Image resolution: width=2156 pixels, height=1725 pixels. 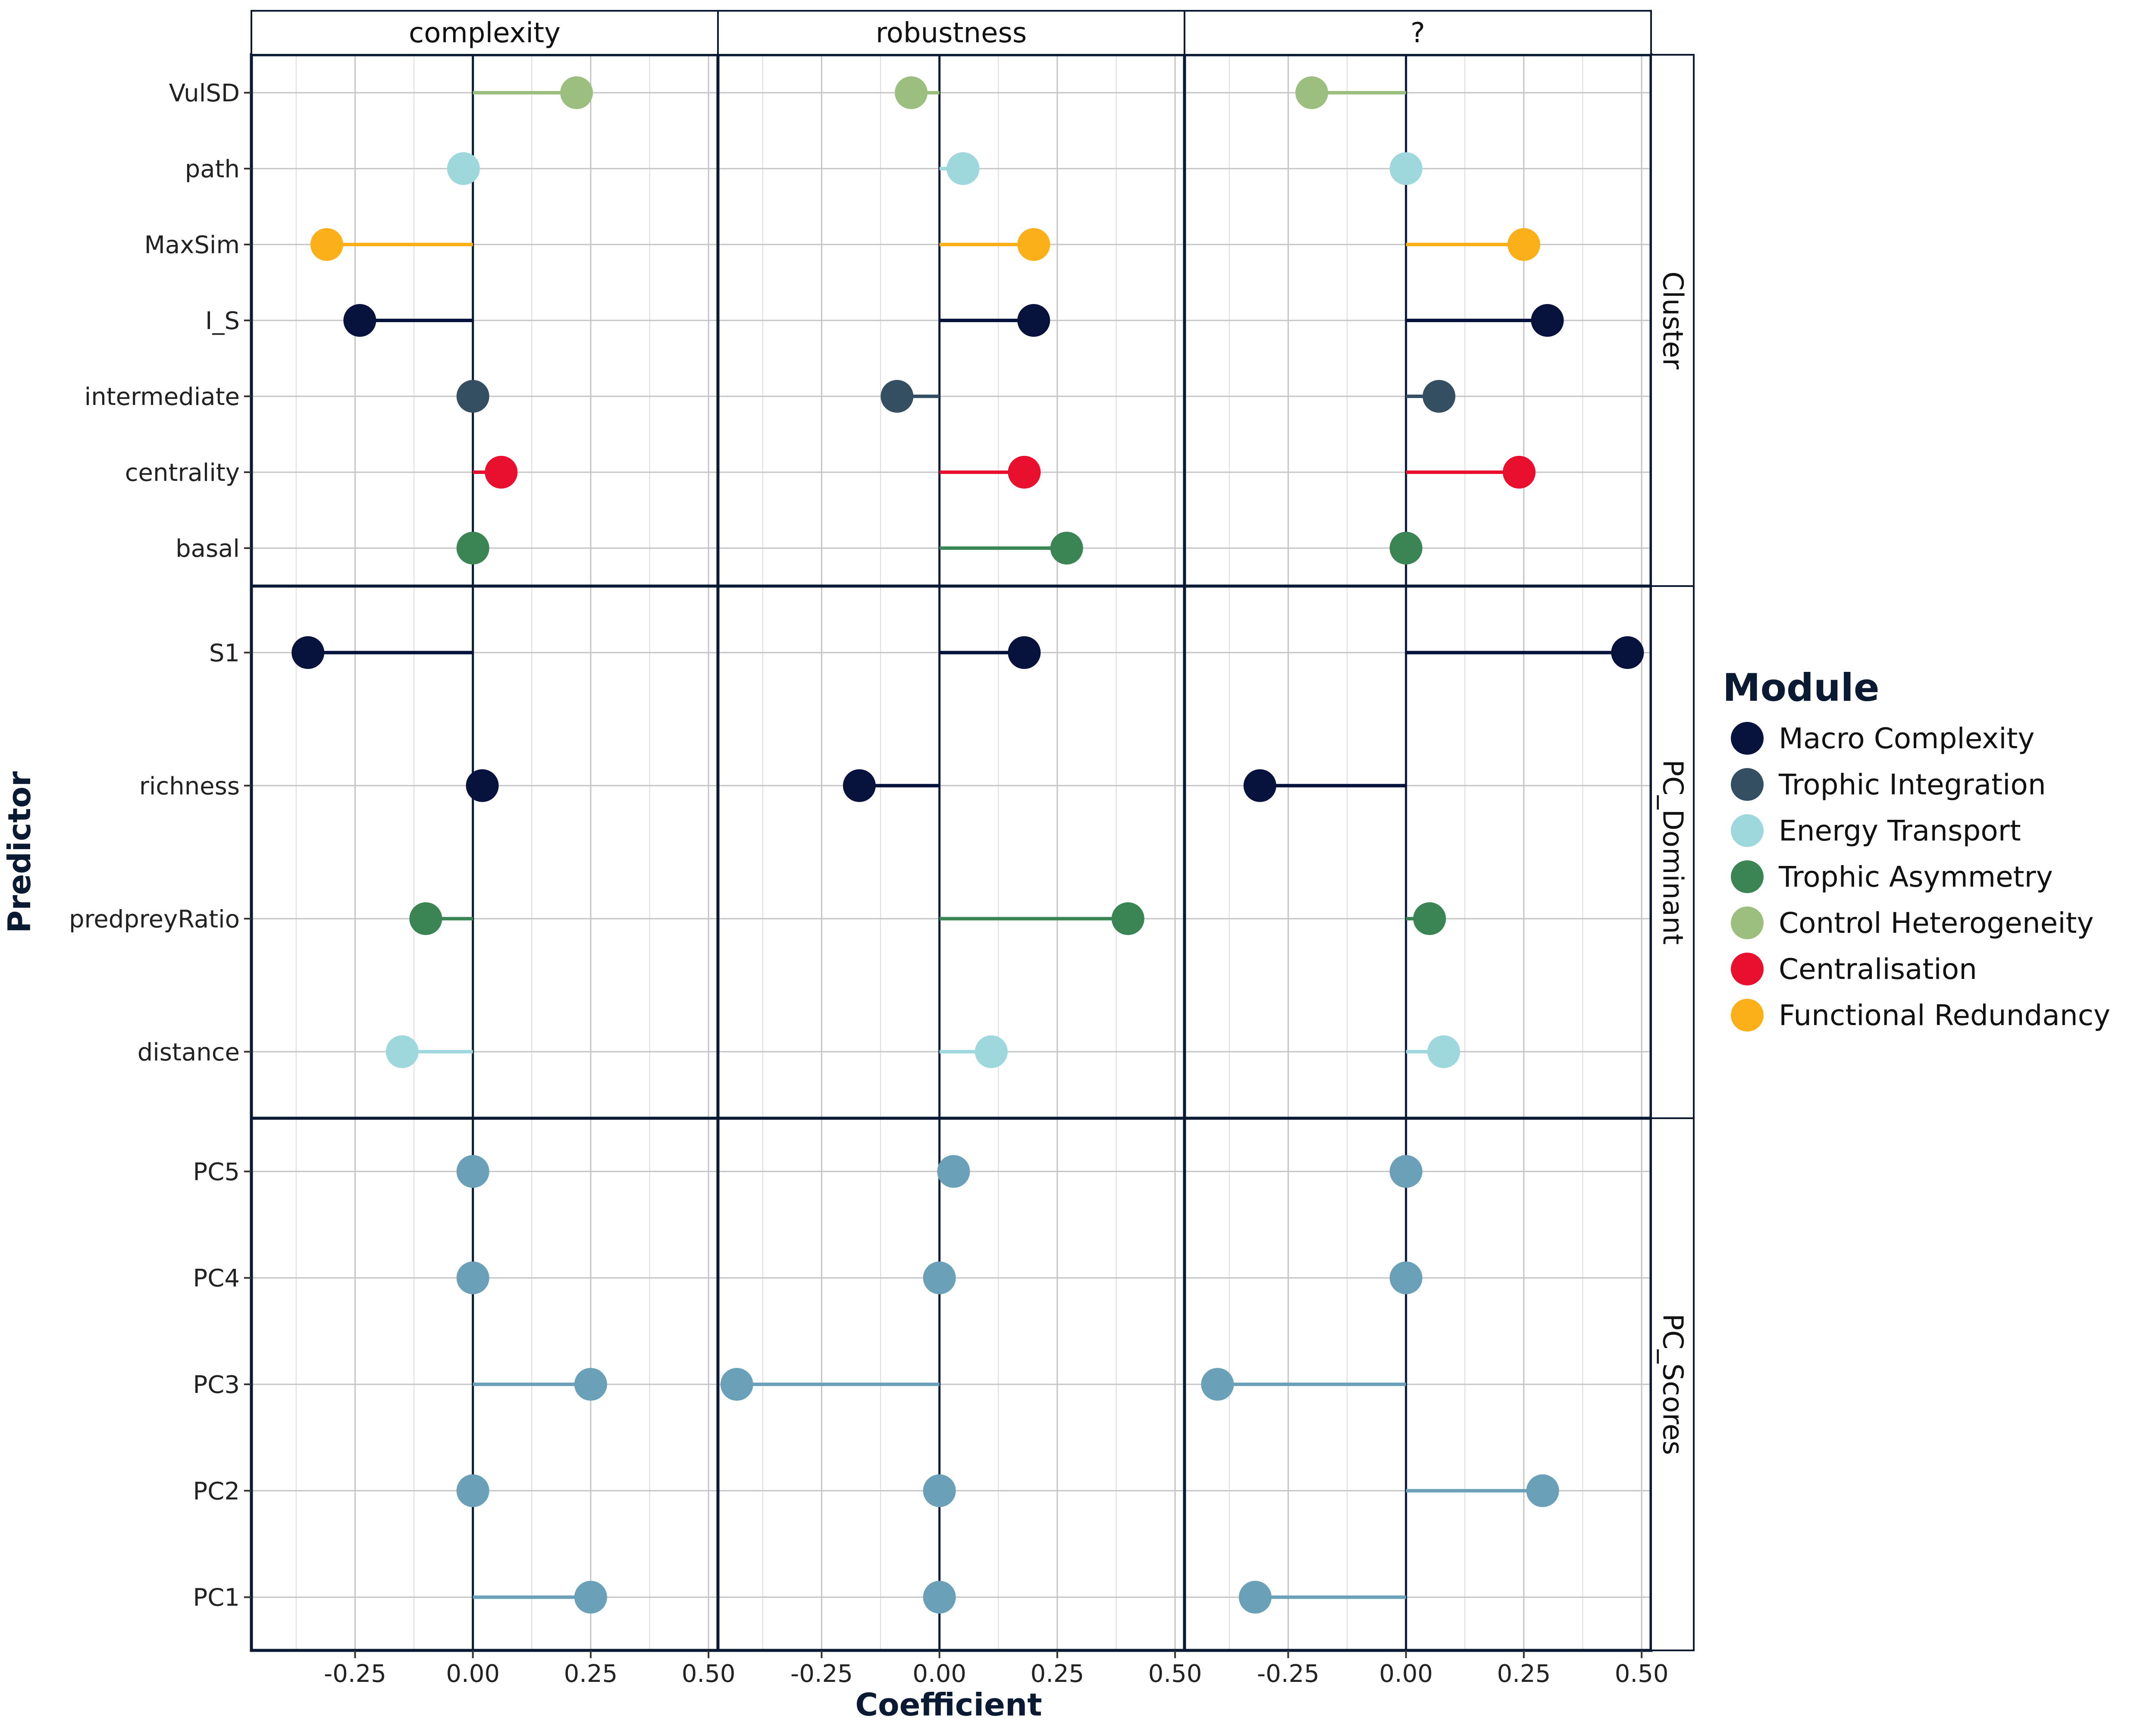 I want to click on lollipop-point-I_S-robustness, so click(x=1033, y=321).